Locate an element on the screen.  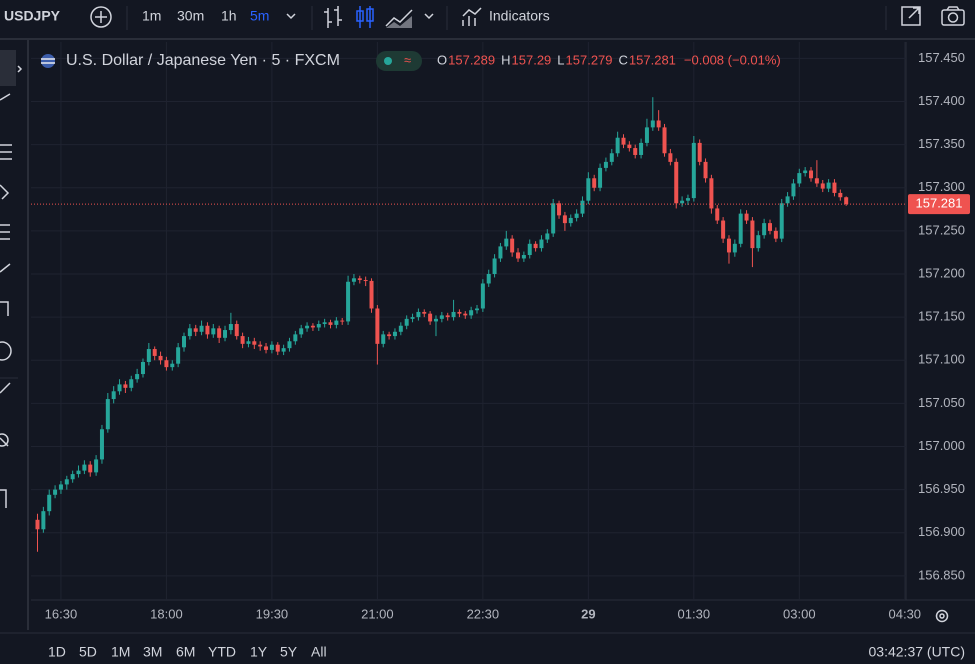
y-tick-label: 156.900 is located at coordinates (941, 531).